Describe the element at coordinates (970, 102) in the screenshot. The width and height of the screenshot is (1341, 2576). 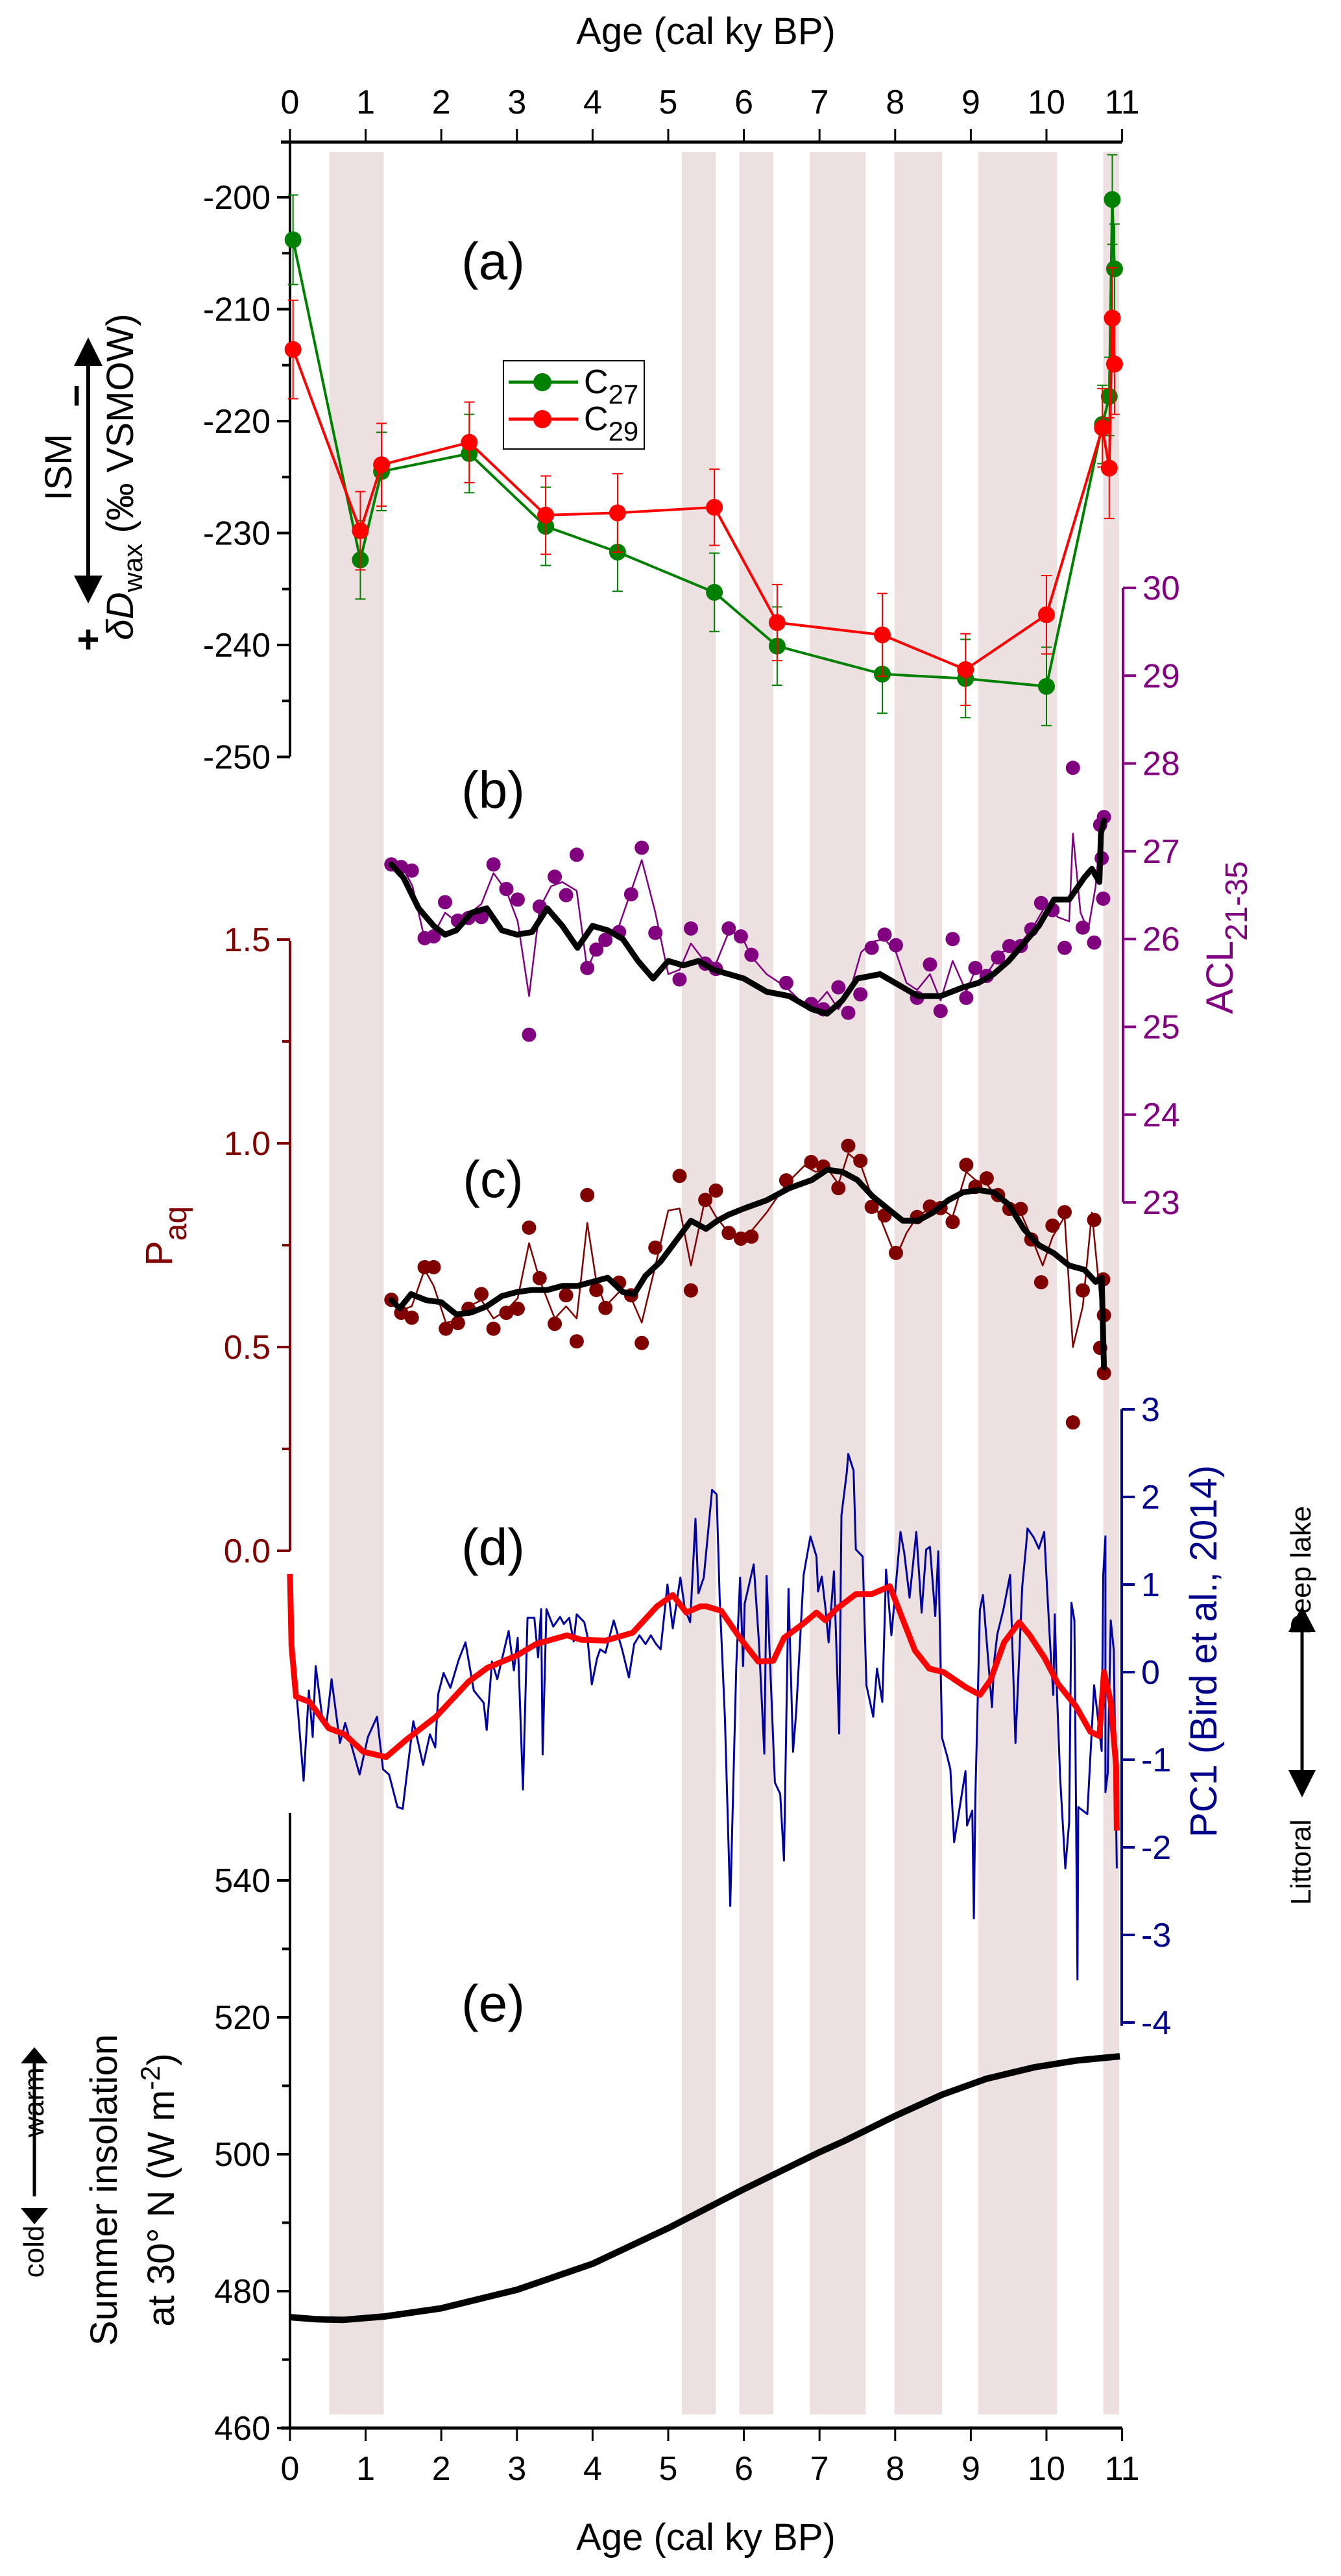
I see `top-x-tick-label: 9` at that location.